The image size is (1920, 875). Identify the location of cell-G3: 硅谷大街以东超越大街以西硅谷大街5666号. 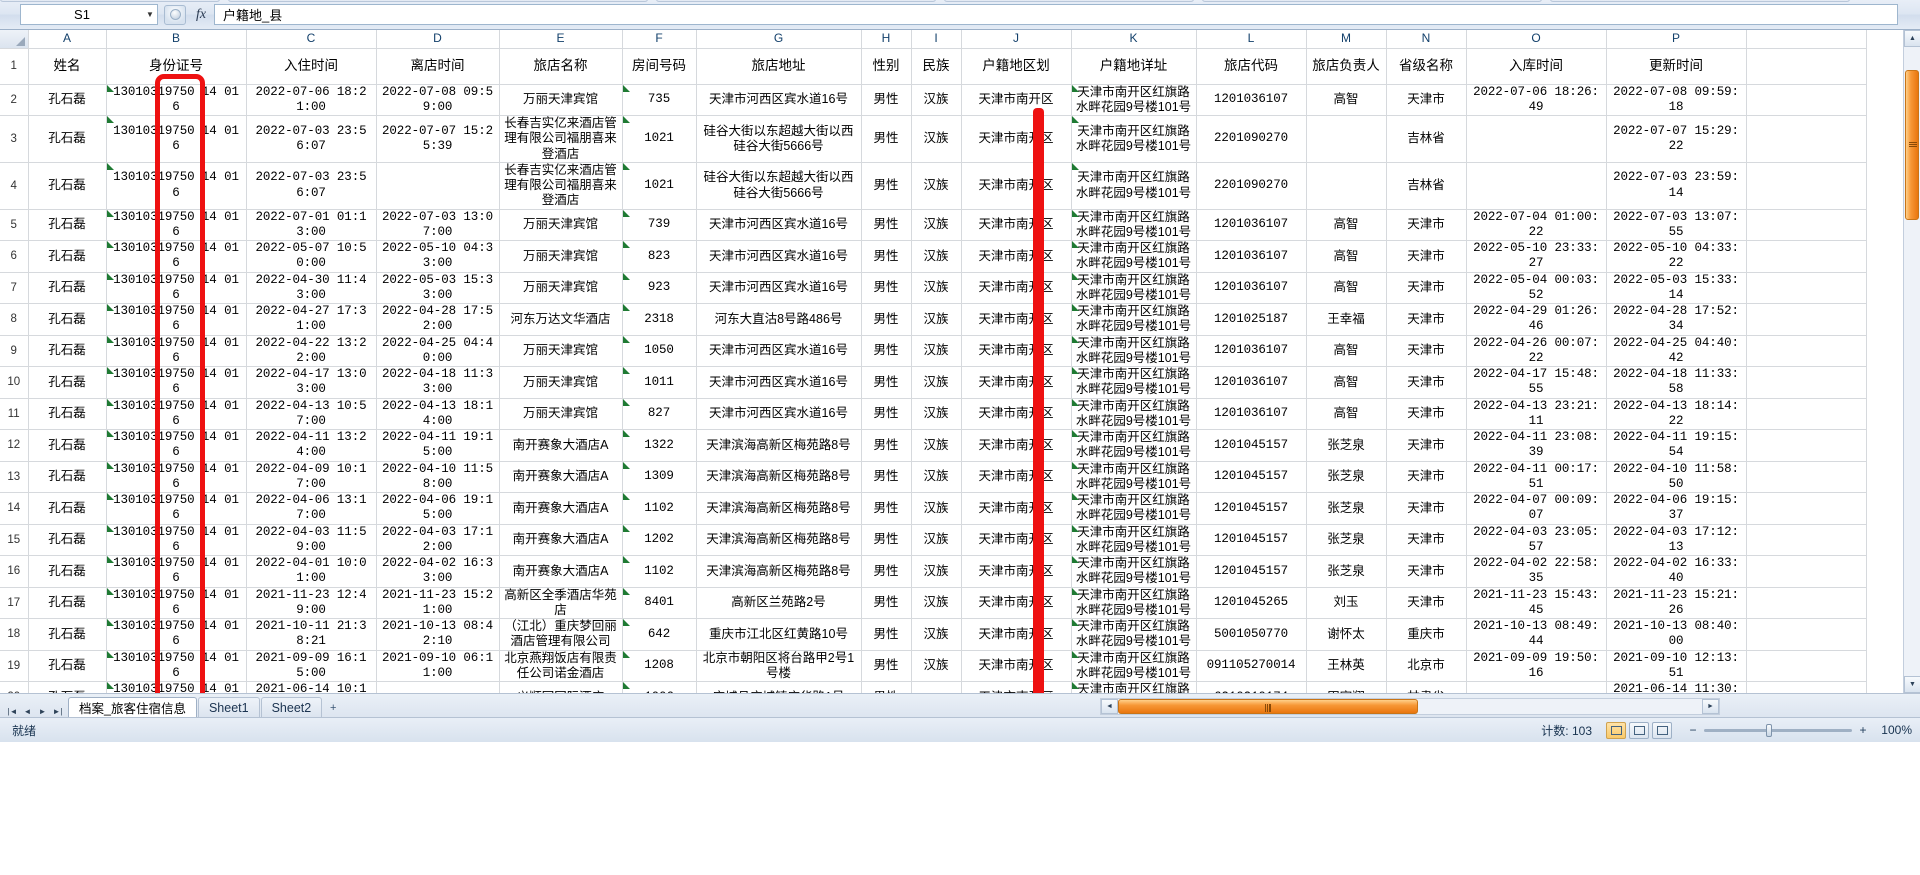
(779, 139).